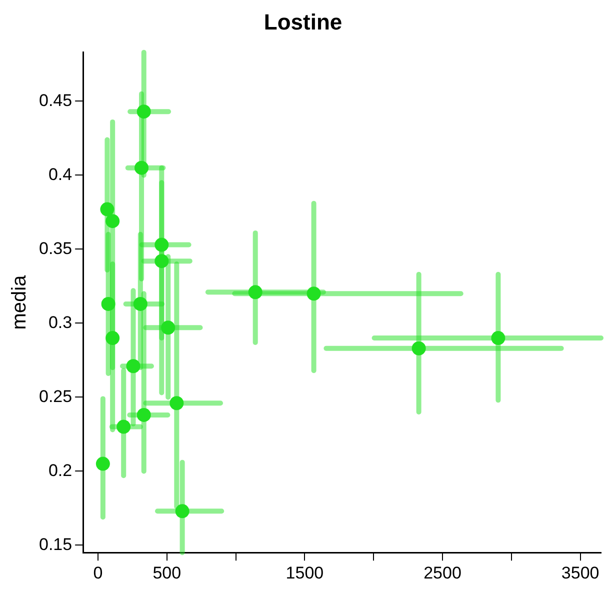 This screenshot has height=597, width=608. What do you see at coordinates (55, 396) in the screenshot?
I see `y-tick-label: 0.25` at bounding box center [55, 396].